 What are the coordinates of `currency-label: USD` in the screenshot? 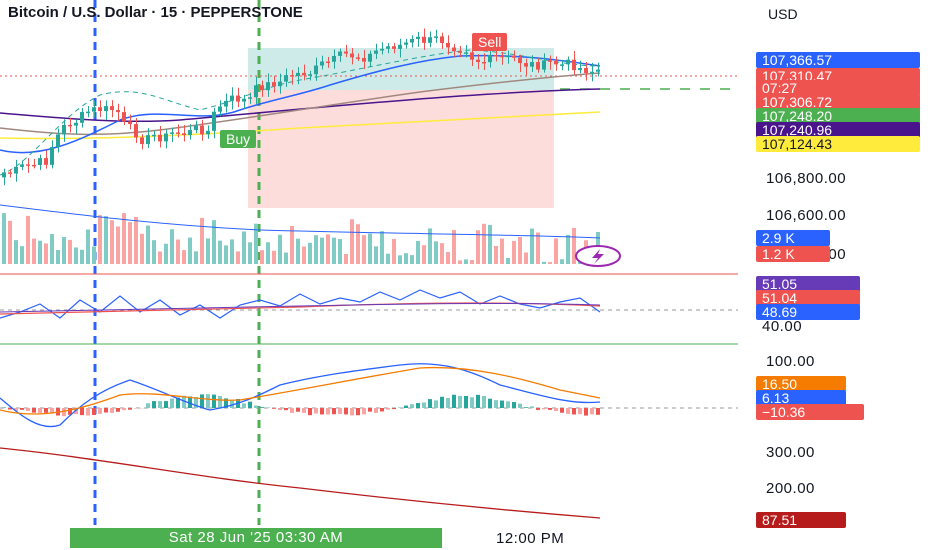 It's located at (783, 14).